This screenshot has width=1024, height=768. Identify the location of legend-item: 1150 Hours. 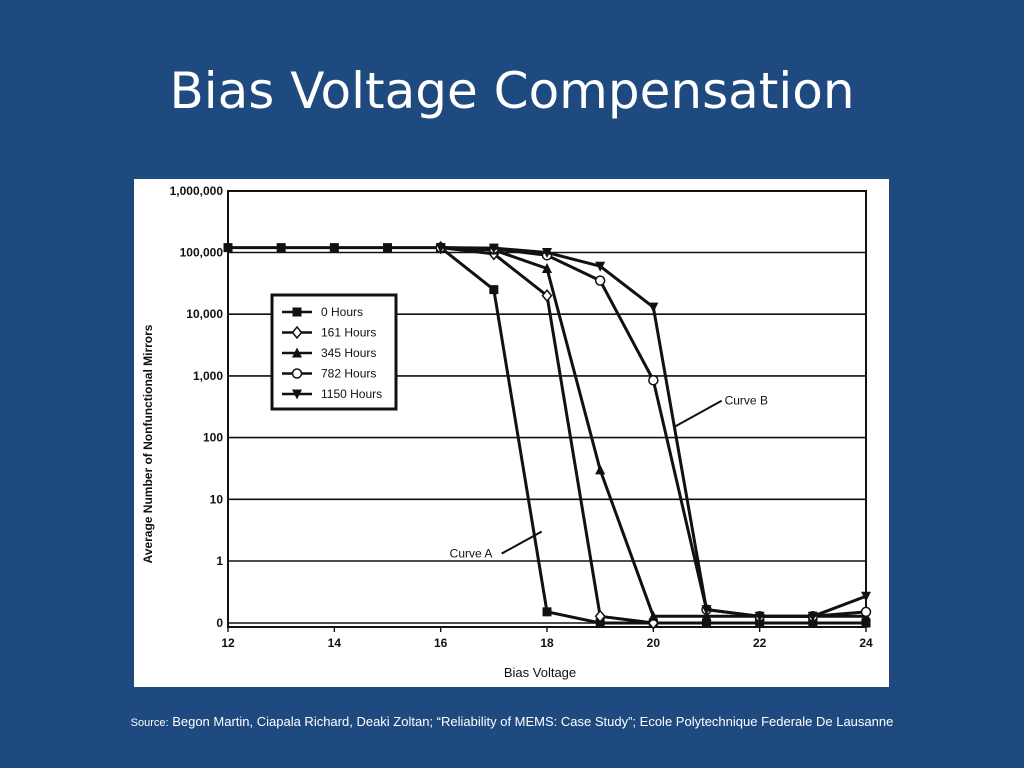
(332, 394).